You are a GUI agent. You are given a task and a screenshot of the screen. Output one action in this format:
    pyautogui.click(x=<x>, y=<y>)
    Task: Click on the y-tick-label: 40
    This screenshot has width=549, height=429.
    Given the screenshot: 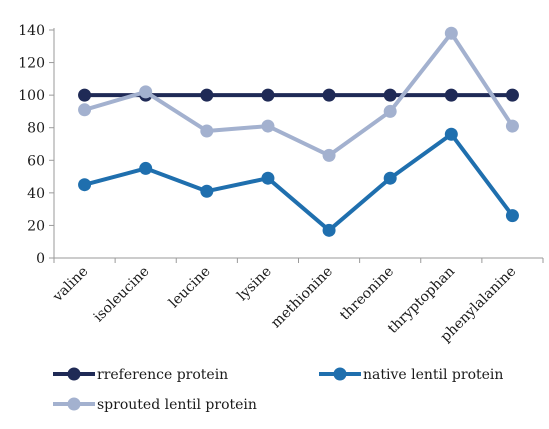 What is the action you would take?
    pyautogui.click(x=36, y=194)
    